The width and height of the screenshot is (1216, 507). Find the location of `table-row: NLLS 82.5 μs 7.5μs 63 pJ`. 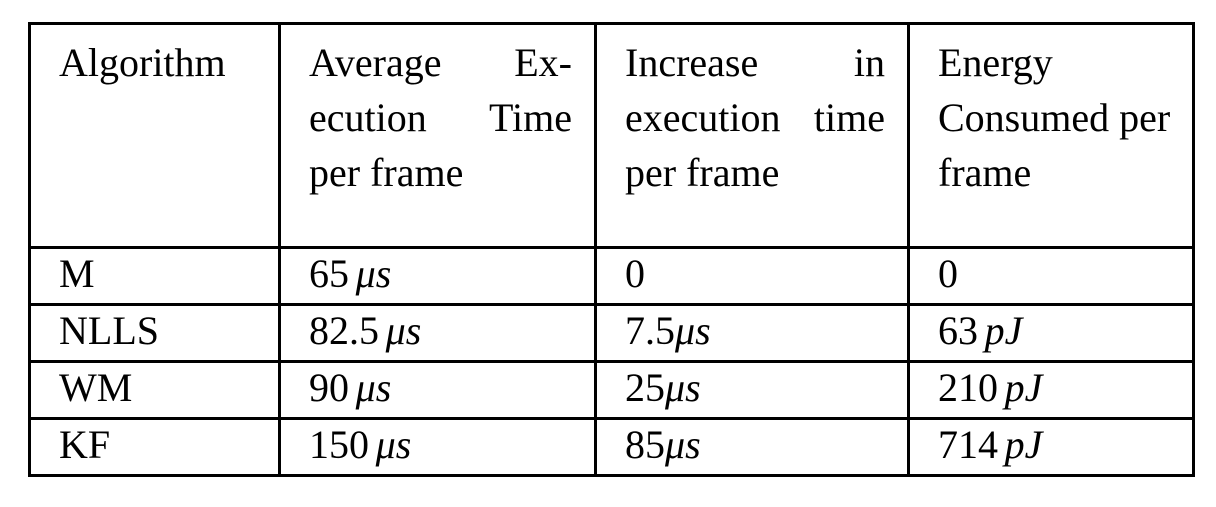

table-row: NLLS 82.5 μs 7.5μs 63 pJ is located at coordinates (611, 333).